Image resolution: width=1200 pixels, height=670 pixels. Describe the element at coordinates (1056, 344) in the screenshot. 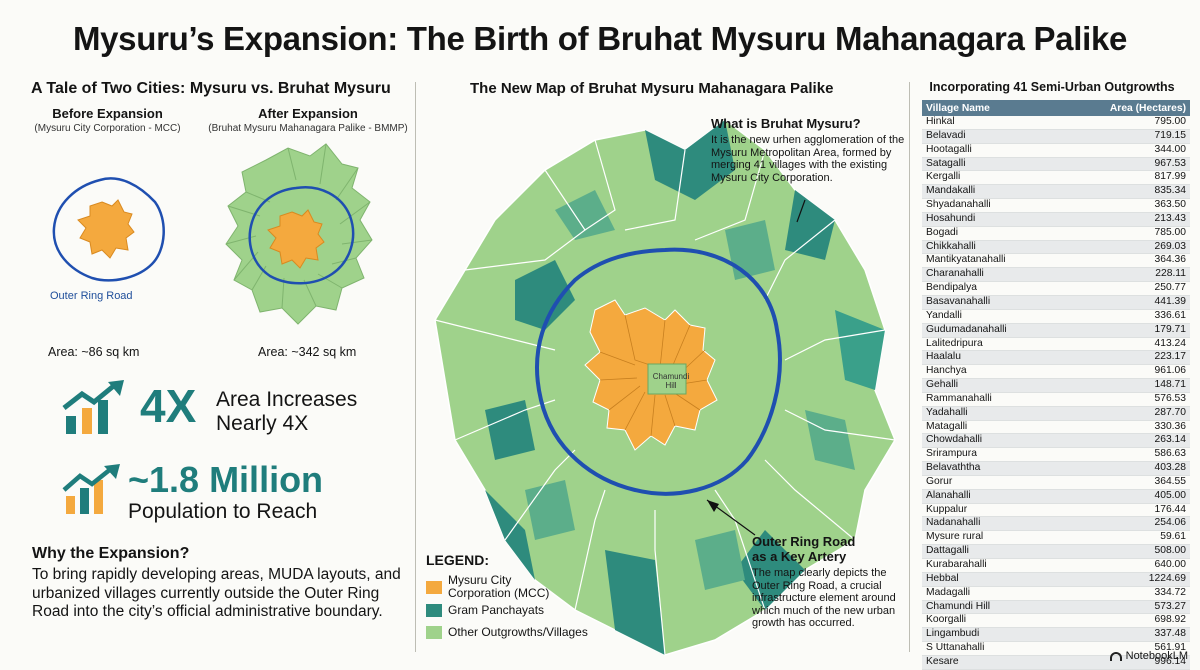

I see `table-row: Lalitedripura 413.24` at that location.